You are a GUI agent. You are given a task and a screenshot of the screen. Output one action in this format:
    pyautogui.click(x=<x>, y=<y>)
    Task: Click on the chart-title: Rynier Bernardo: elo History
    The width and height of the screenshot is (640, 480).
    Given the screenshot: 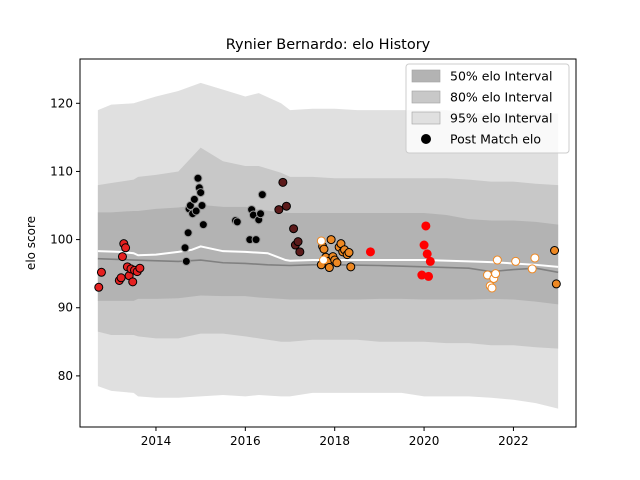 What is the action you would take?
    pyautogui.click(x=328, y=45)
    